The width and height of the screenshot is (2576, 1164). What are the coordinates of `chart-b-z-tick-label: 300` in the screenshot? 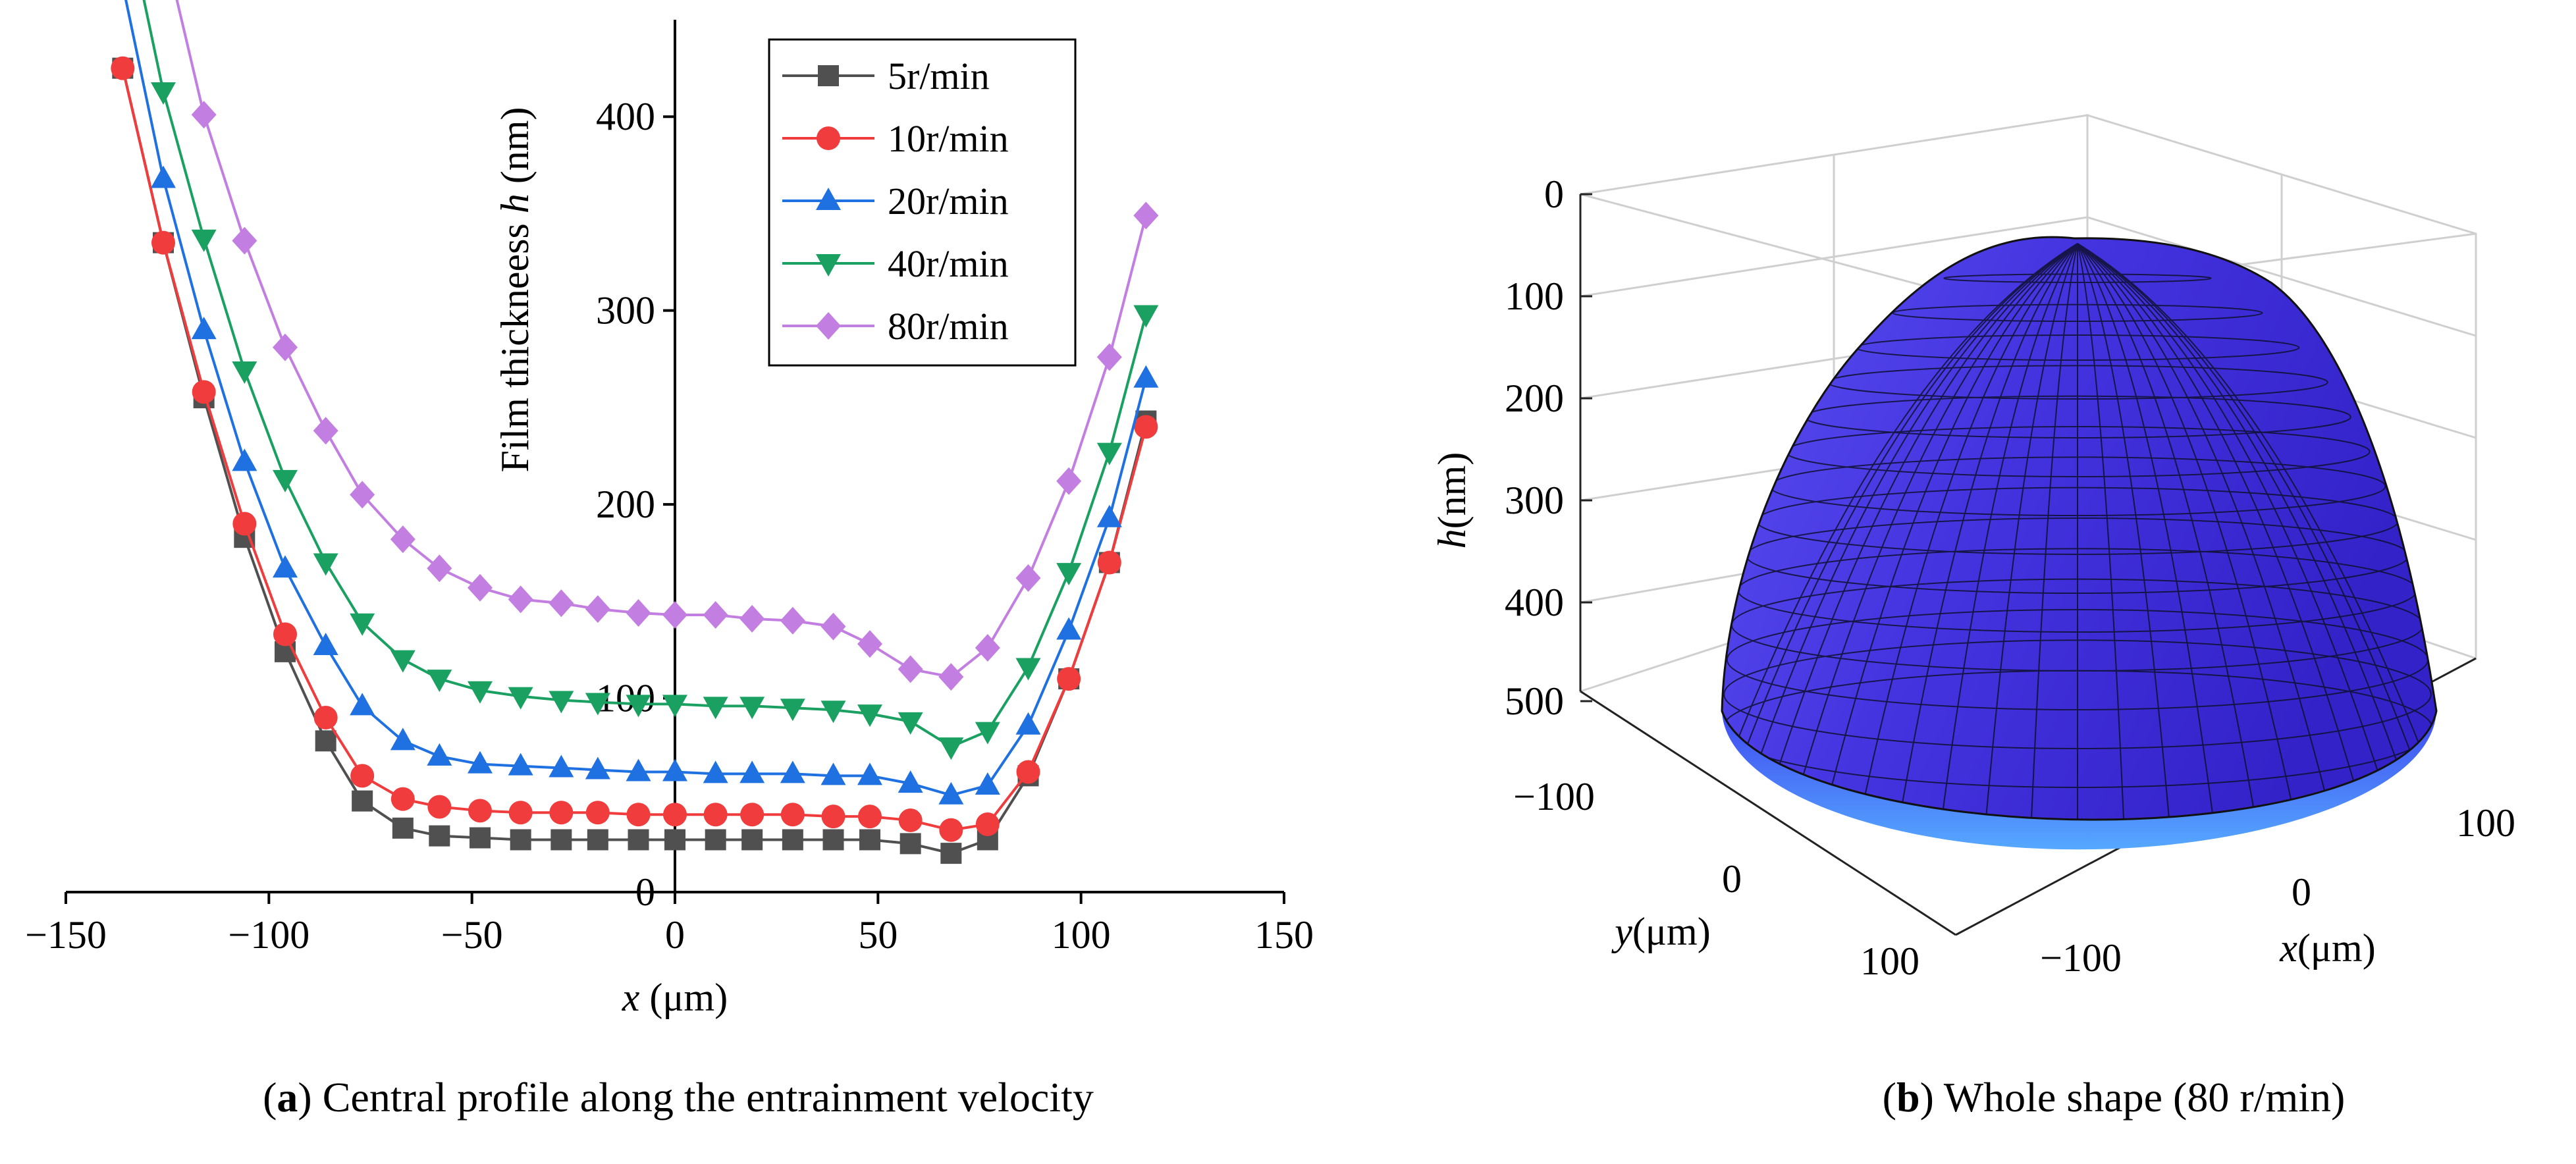 It's located at (1535, 500).